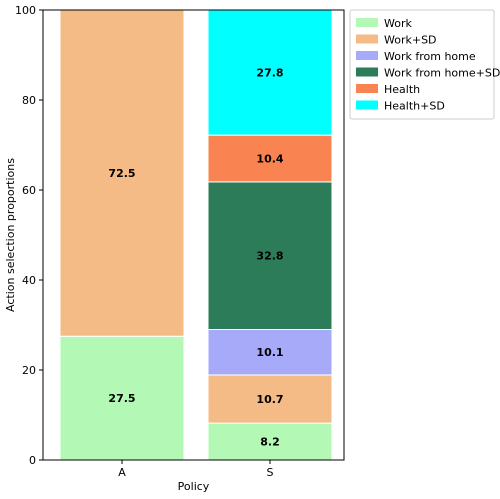 This screenshot has height=499, width=500. I want to click on legend-swatch-work-sd, so click(367, 39).